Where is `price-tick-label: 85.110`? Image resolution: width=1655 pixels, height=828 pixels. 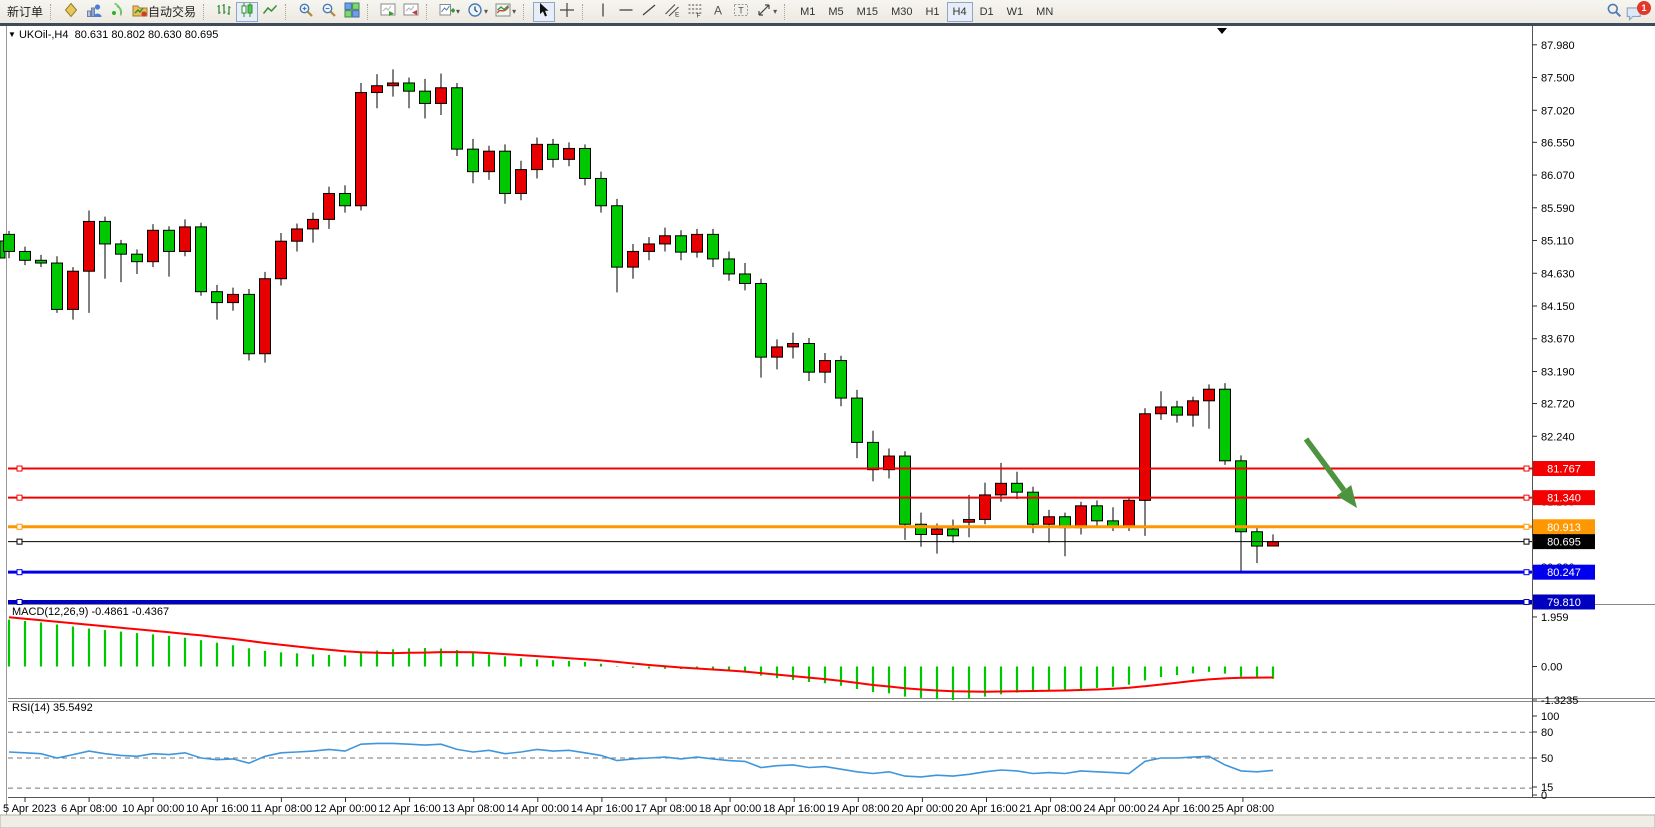 price-tick-label: 85.110 is located at coordinates (1557, 242).